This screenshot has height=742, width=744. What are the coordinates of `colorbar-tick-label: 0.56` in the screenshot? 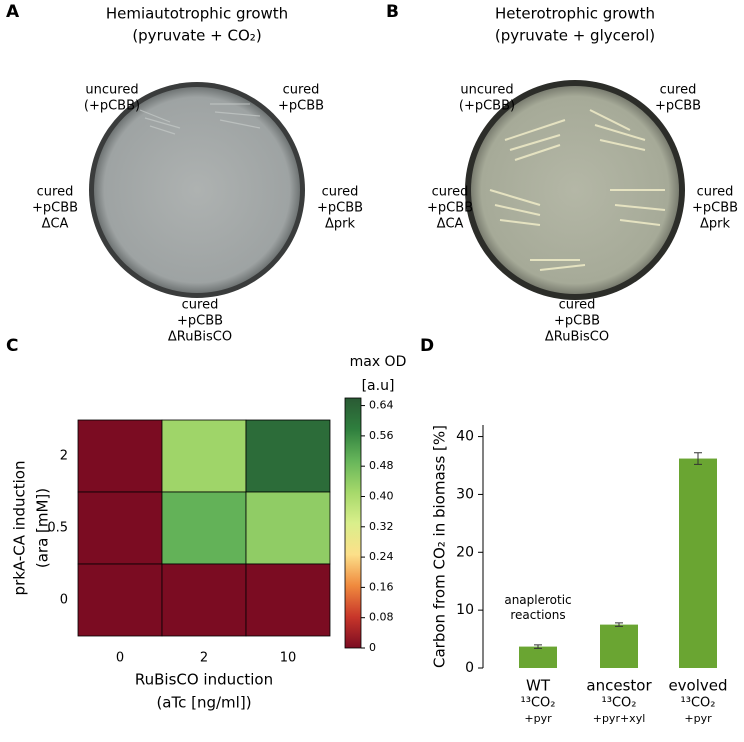 It's located at (381, 435).